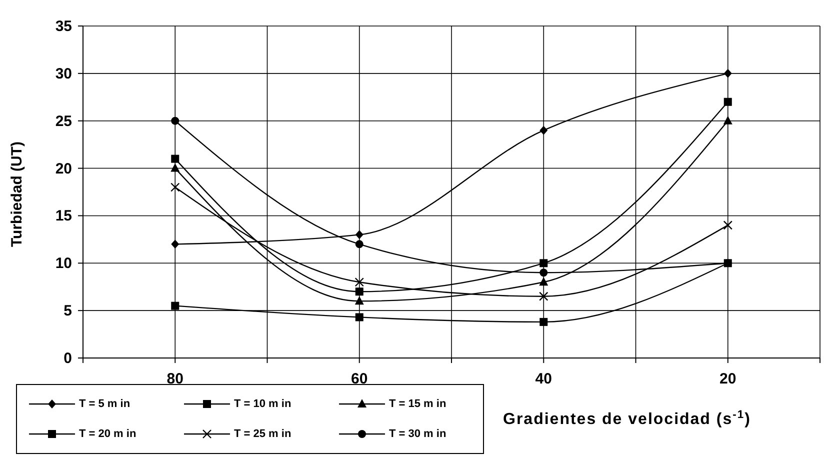 The height and width of the screenshot is (465, 831). I want to click on y-tick-label: 10, so click(63, 263).